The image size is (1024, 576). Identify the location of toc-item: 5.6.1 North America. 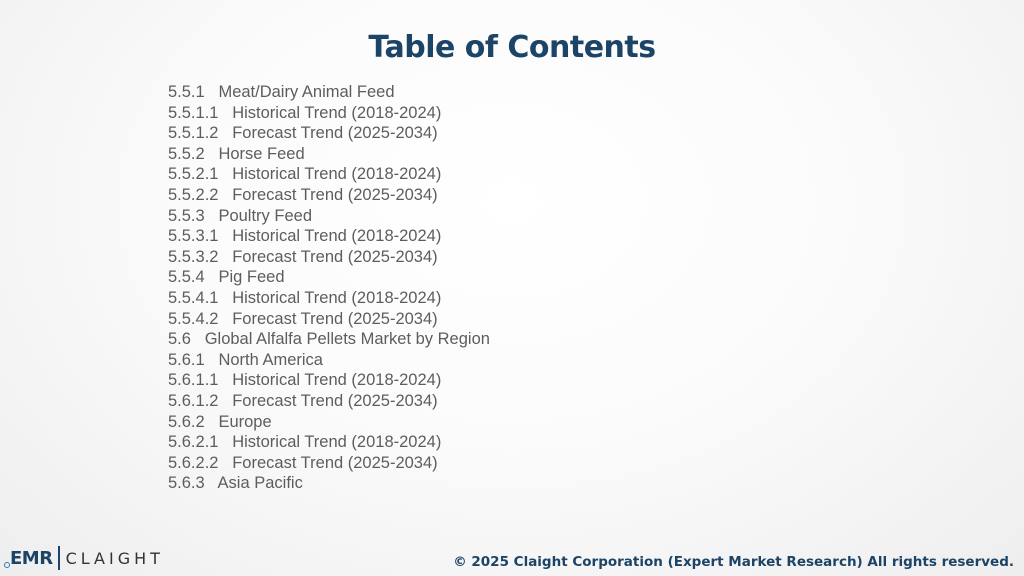
(245, 359).